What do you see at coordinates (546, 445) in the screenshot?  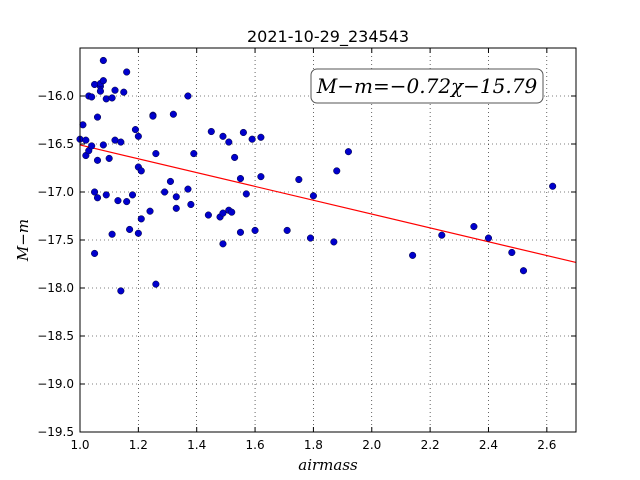 I see `x-tick-label: 2.6` at bounding box center [546, 445].